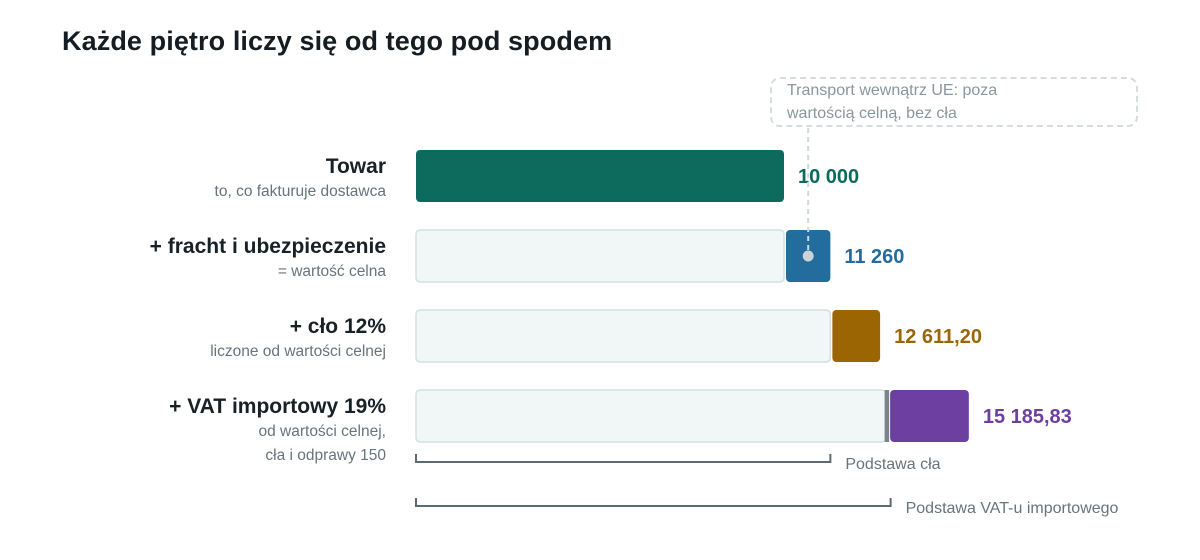  Describe the element at coordinates (337, 326) in the screenshot. I see `row-label-main: + cło 12%` at that location.